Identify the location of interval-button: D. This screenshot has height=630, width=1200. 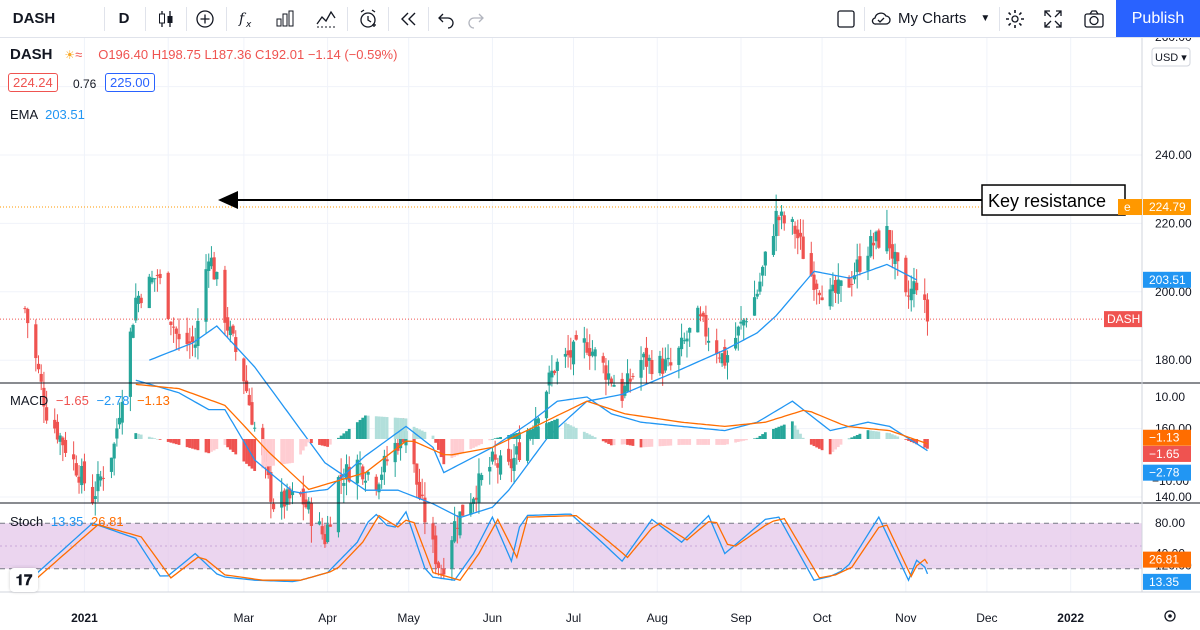
(124, 18).